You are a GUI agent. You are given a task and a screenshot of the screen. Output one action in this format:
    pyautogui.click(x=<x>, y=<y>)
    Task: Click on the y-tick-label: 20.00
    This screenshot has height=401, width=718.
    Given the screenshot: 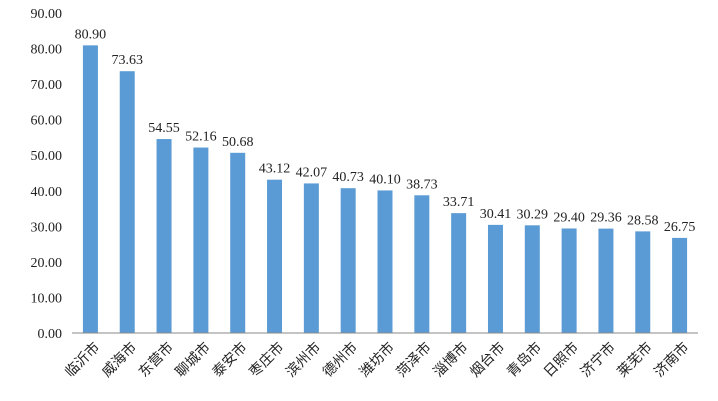 What is the action you would take?
    pyautogui.click(x=47, y=263)
    